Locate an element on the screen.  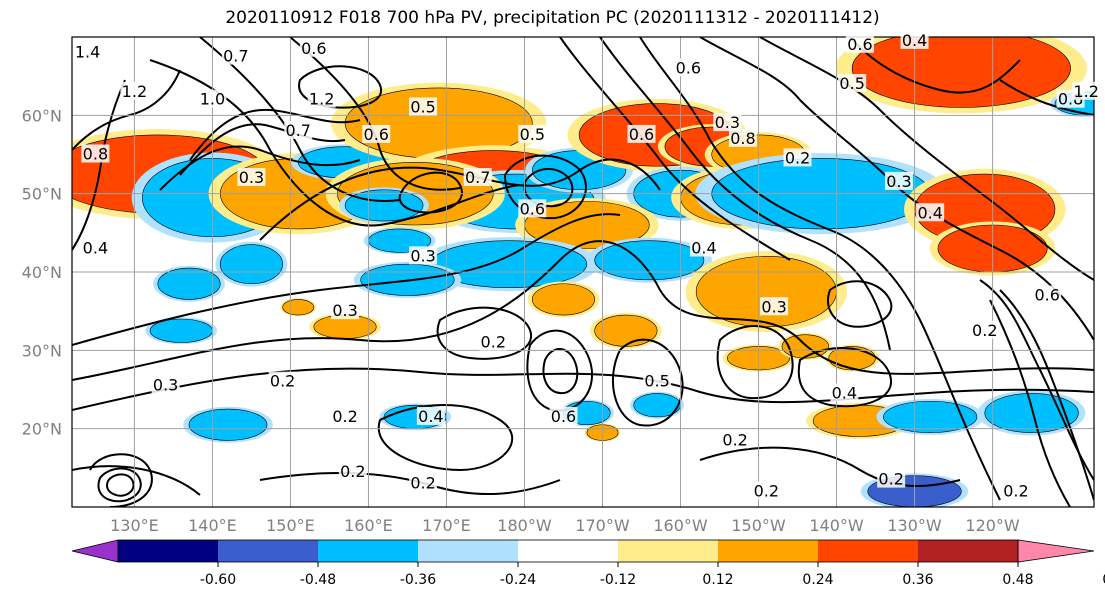
lat-tick-label: 60°N is located at coordinates (42, 115).